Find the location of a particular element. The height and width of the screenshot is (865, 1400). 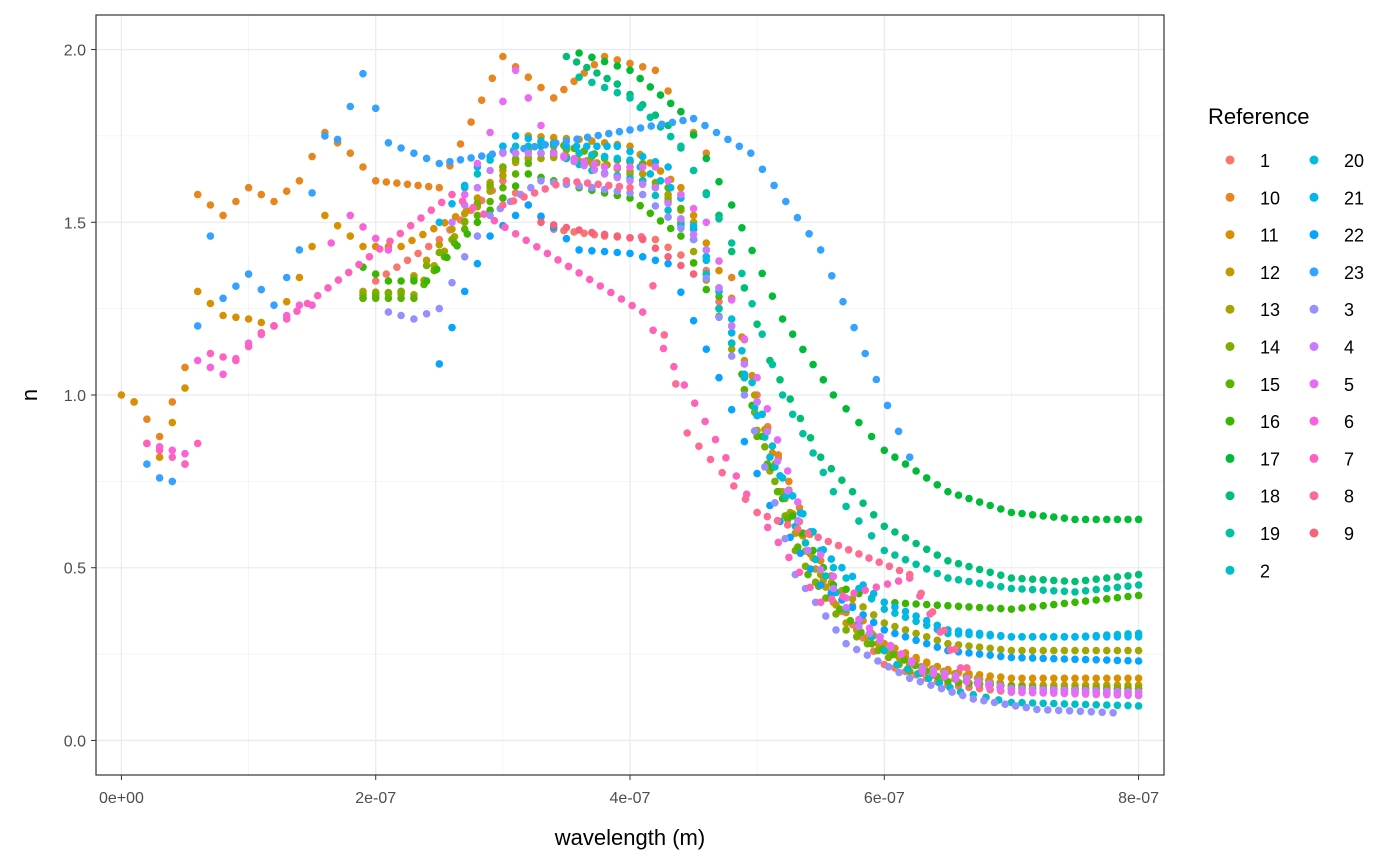

x-tick-label: 0e+00 is located at coordinates (121, 798).